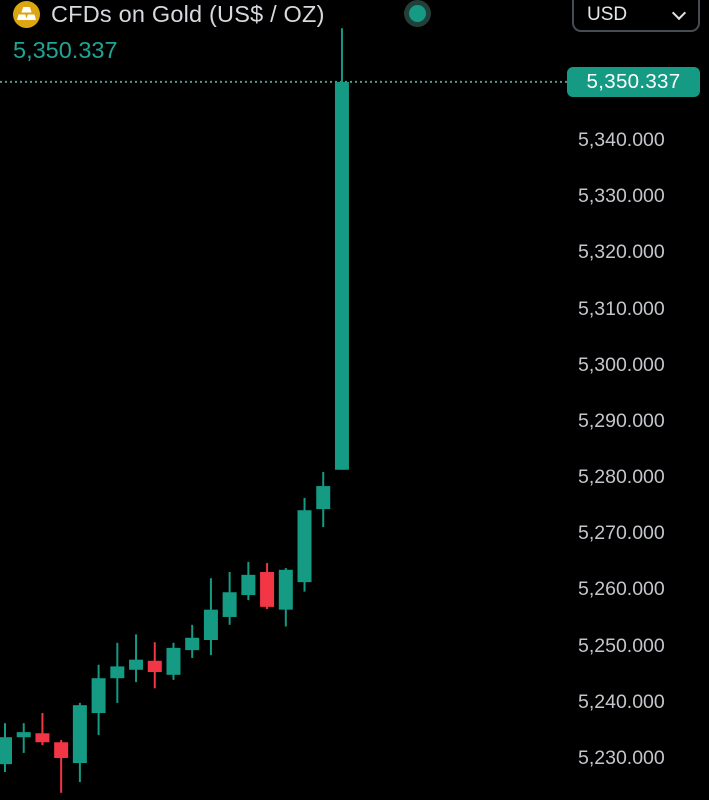  I want to click on price-axis-label: 5,250.000, so click(621, 645).